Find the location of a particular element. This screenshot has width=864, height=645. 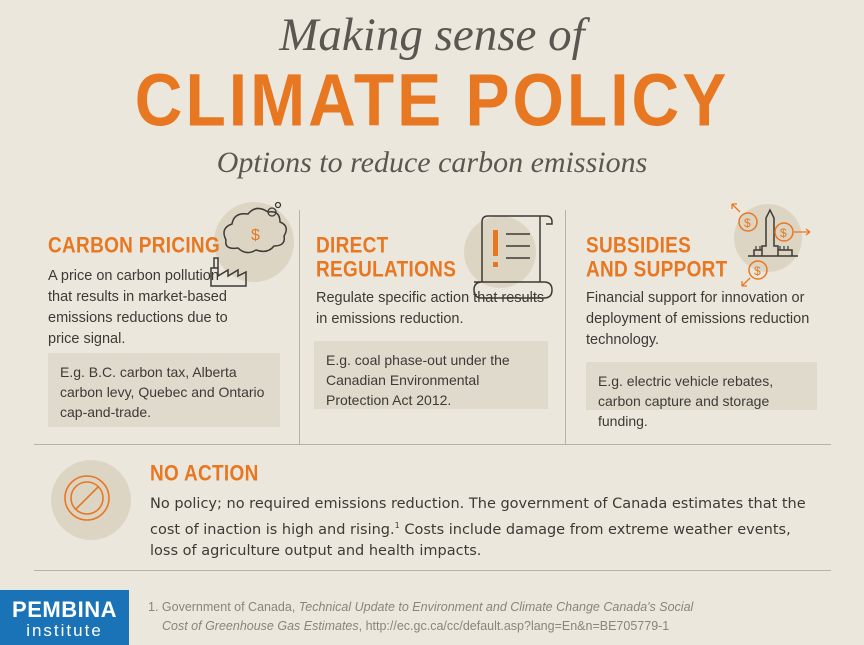

logo-main-text: PEMBINA is located at coordinates (64, 609).